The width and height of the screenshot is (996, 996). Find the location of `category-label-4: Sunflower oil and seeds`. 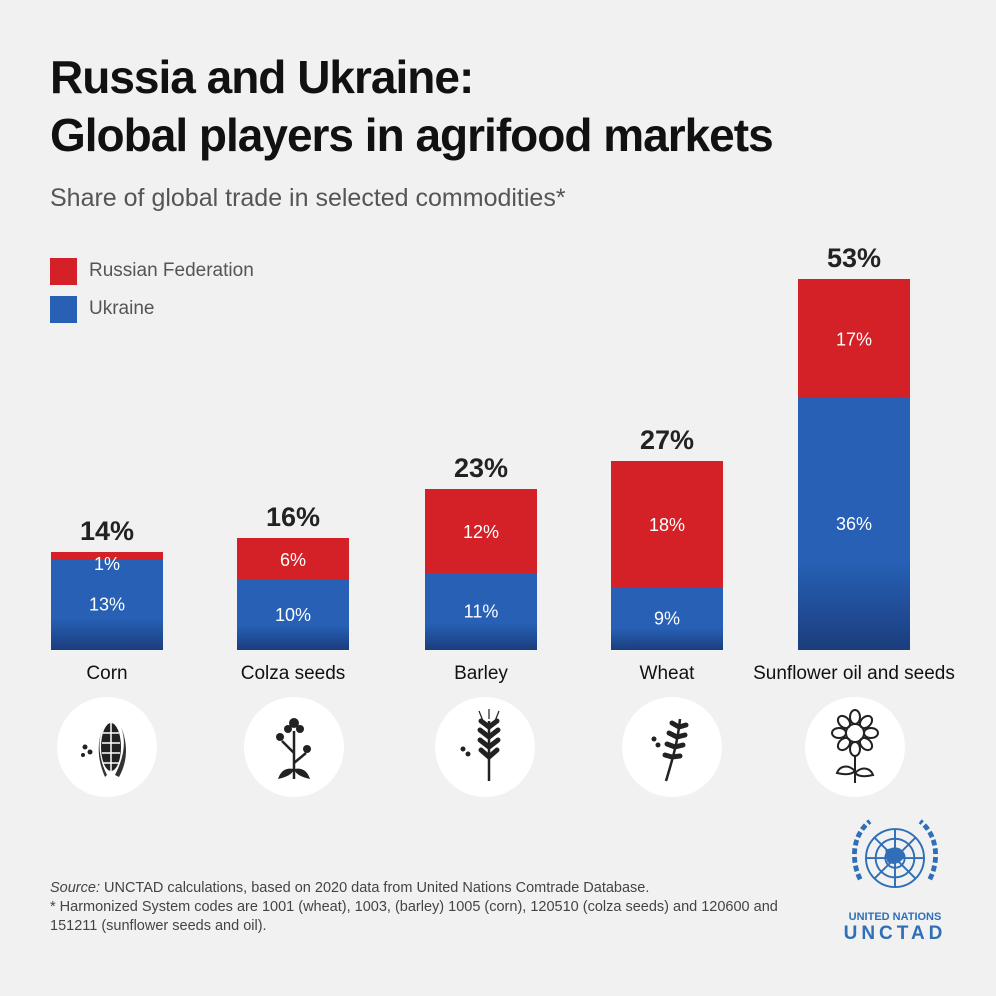

category-label-4: Sunflower oil and seeds is located at coordinates (854, 673).